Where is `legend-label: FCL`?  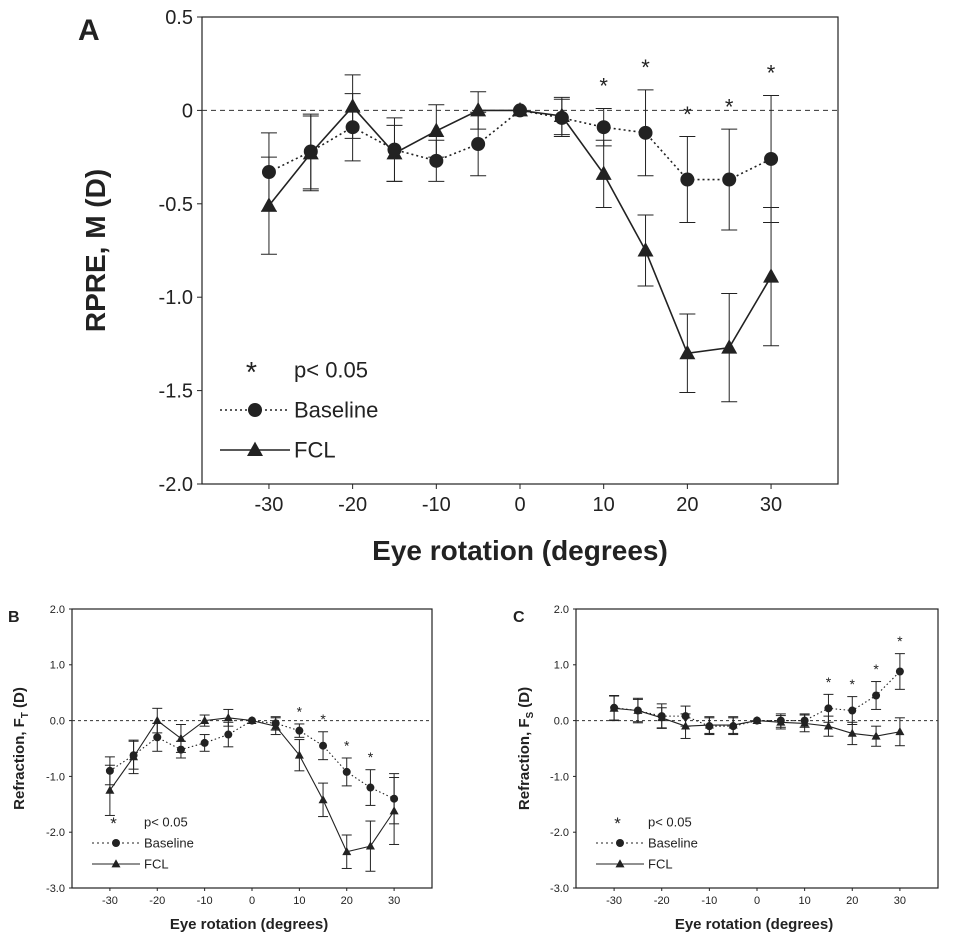 legend-label: FCL is located at coordinates (315, 450).